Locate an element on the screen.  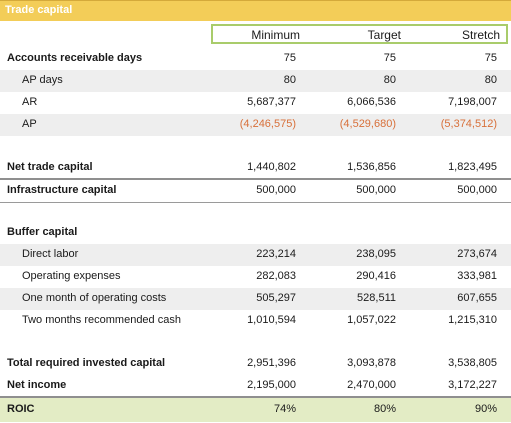
table-row: Buffer capital is located at coordinates (255, 233).